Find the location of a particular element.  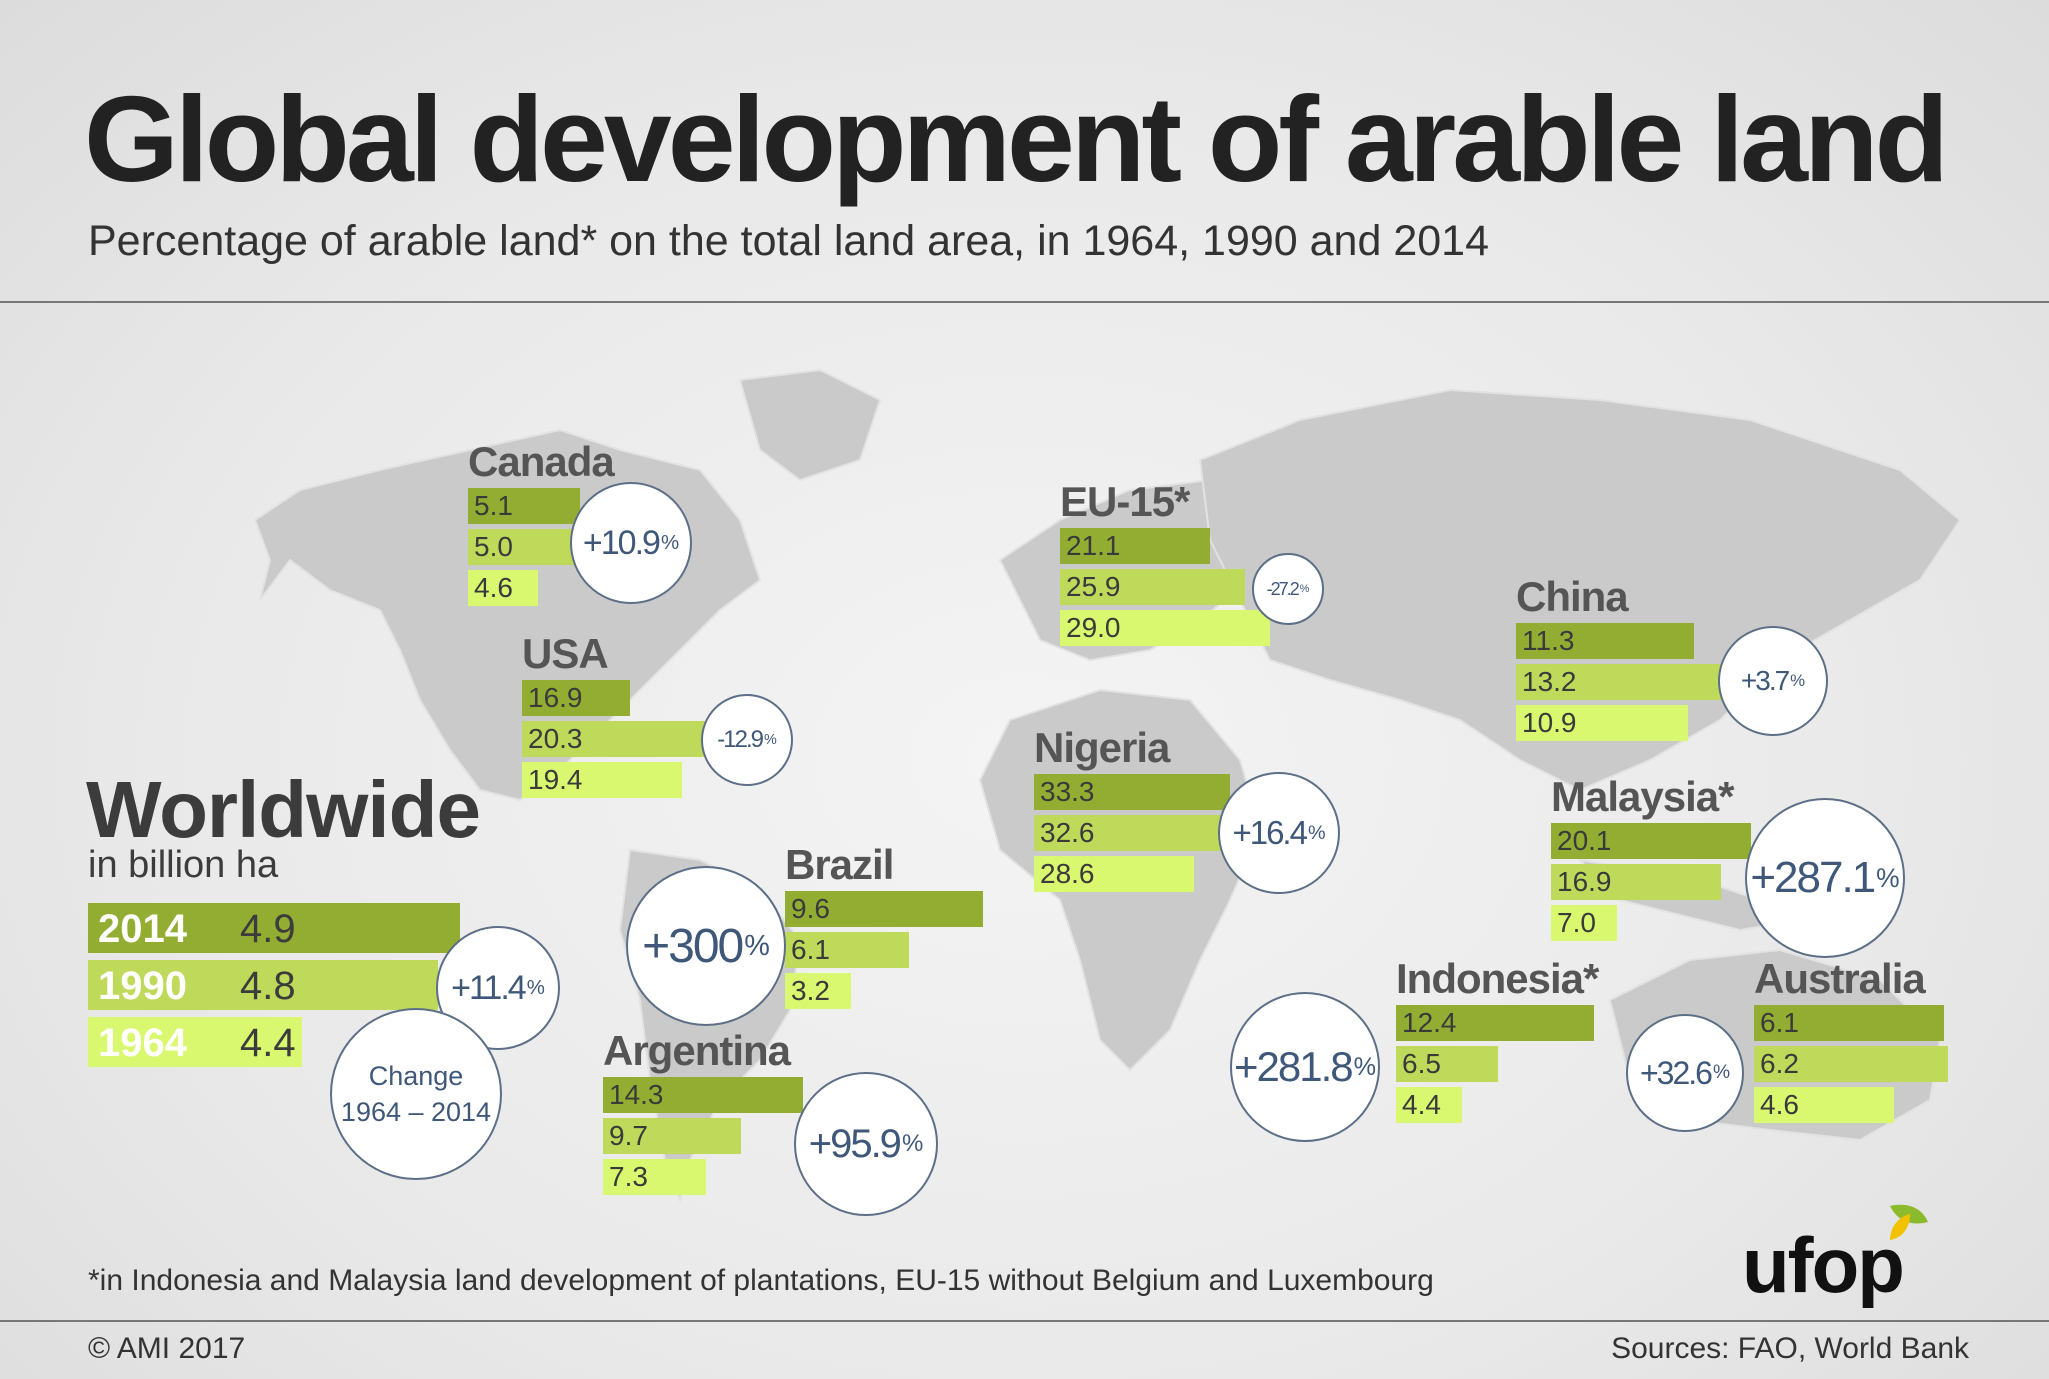

bar-2014: 14.3 is located at coordinates (703, 1095).